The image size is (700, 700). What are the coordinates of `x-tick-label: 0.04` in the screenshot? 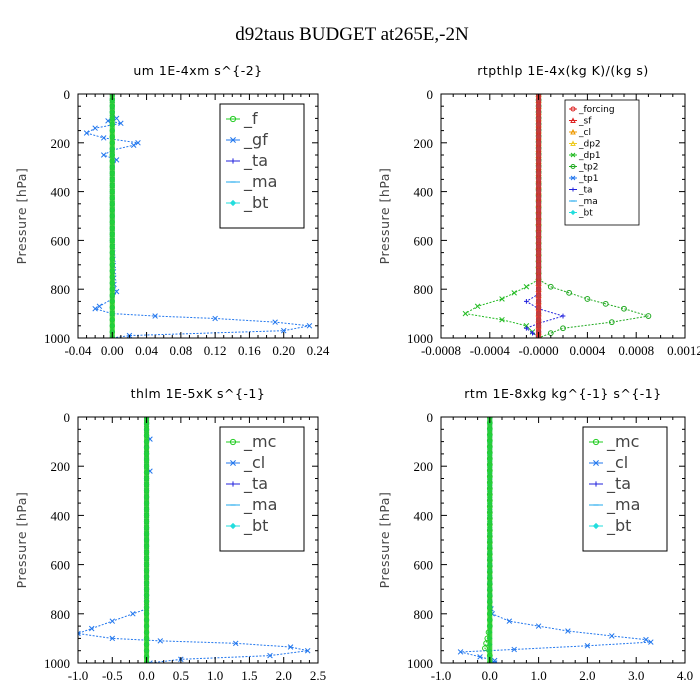 It's located at (146, 350).